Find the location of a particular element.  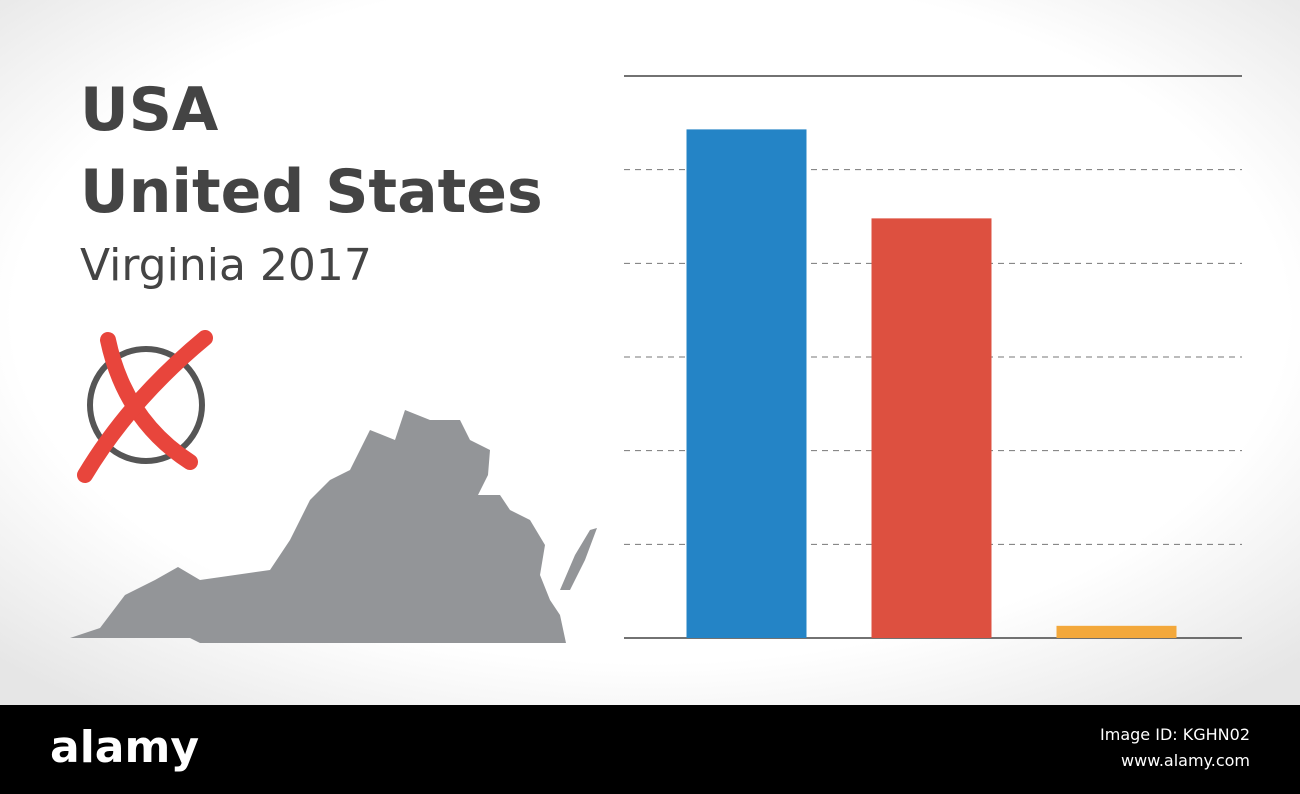

url: www.alamy.com is located at coordinates (1185, 760).